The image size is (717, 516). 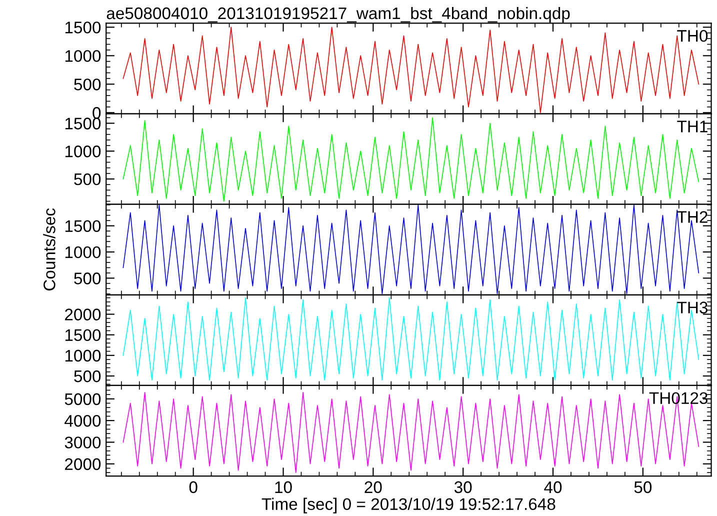 I want to click on y-axis-title: Counts/sec, so click(x=49, y=249).